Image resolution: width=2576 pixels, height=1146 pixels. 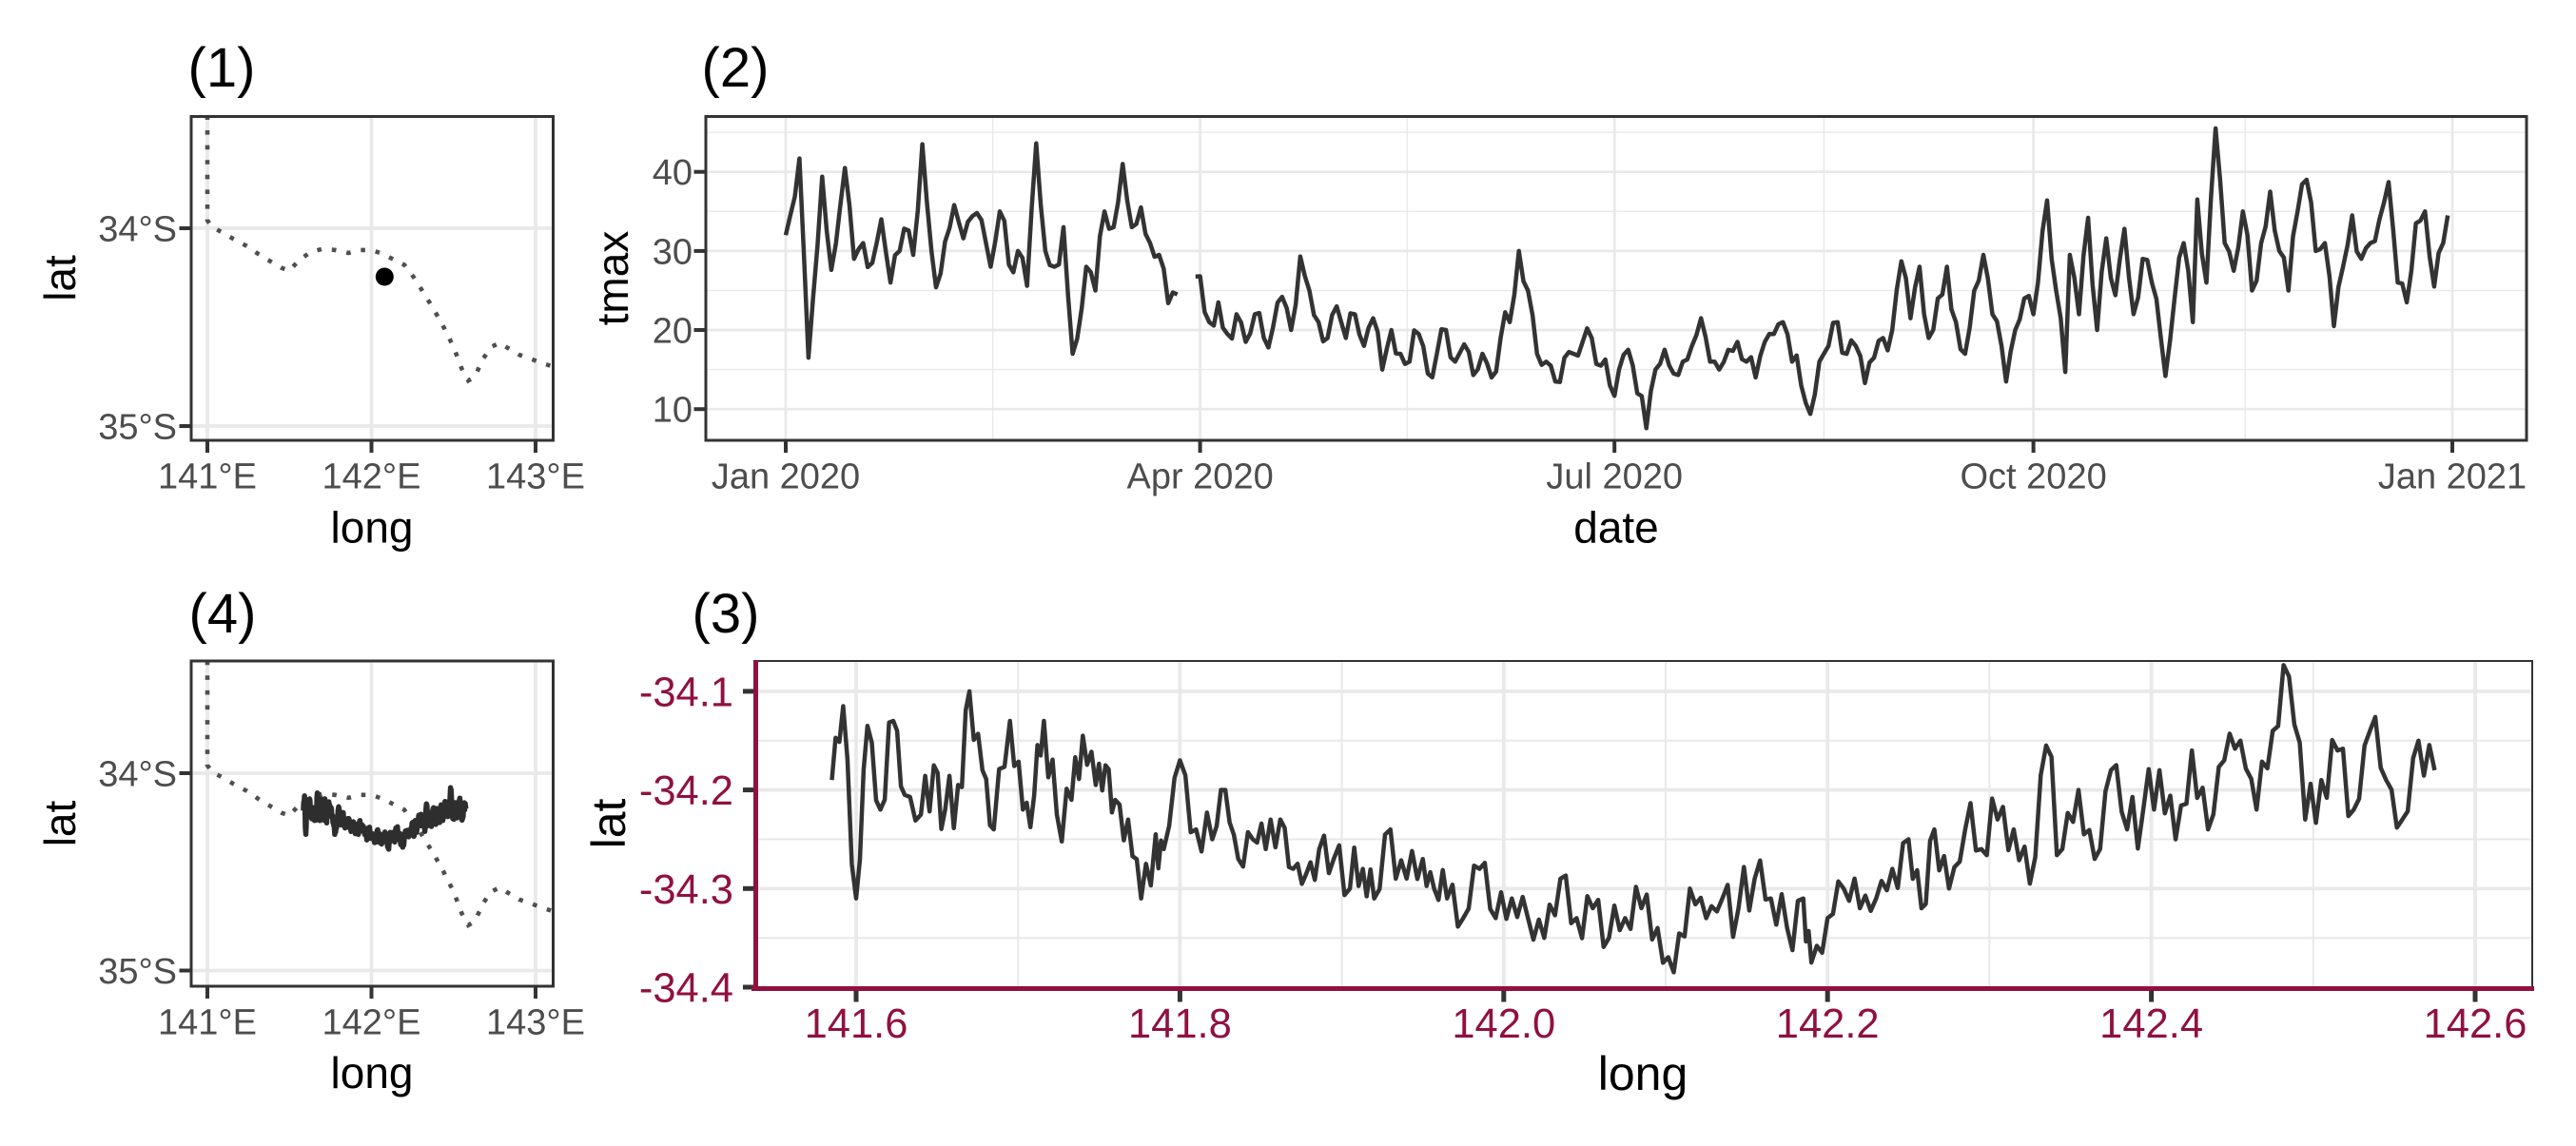 I want to click on svg-text: -34.1, so click(x=686, y=692).